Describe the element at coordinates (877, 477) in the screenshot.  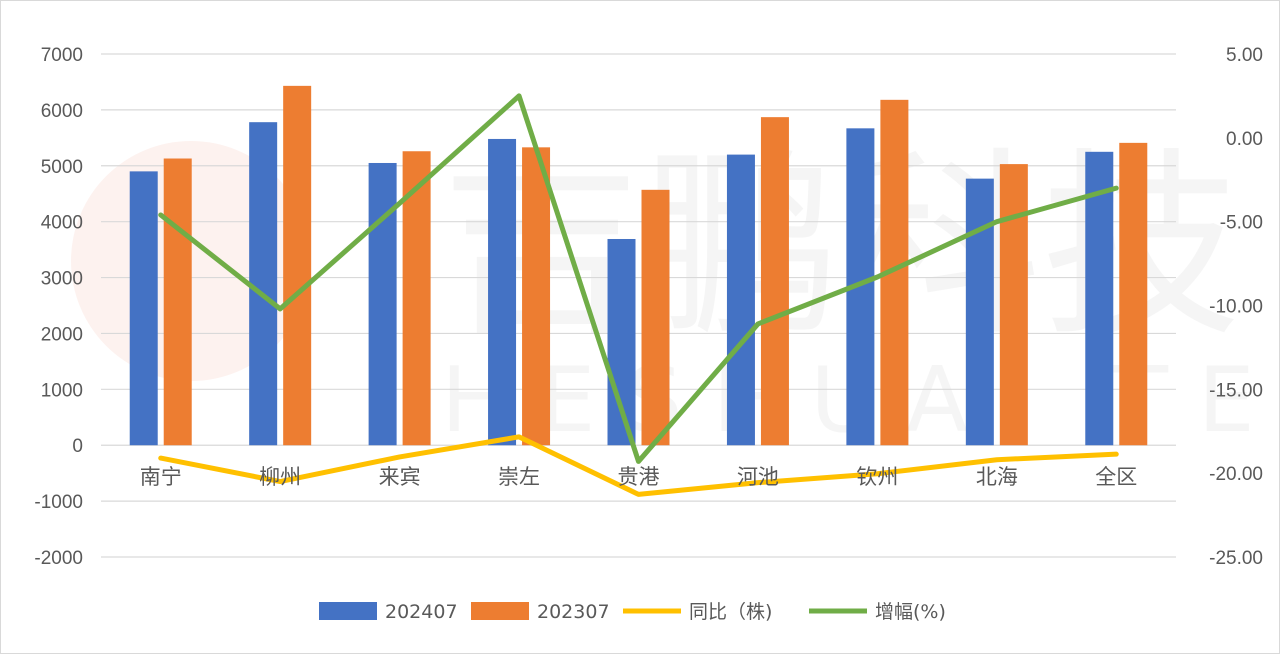
I see `x-tick-label: 钦州` at that location.